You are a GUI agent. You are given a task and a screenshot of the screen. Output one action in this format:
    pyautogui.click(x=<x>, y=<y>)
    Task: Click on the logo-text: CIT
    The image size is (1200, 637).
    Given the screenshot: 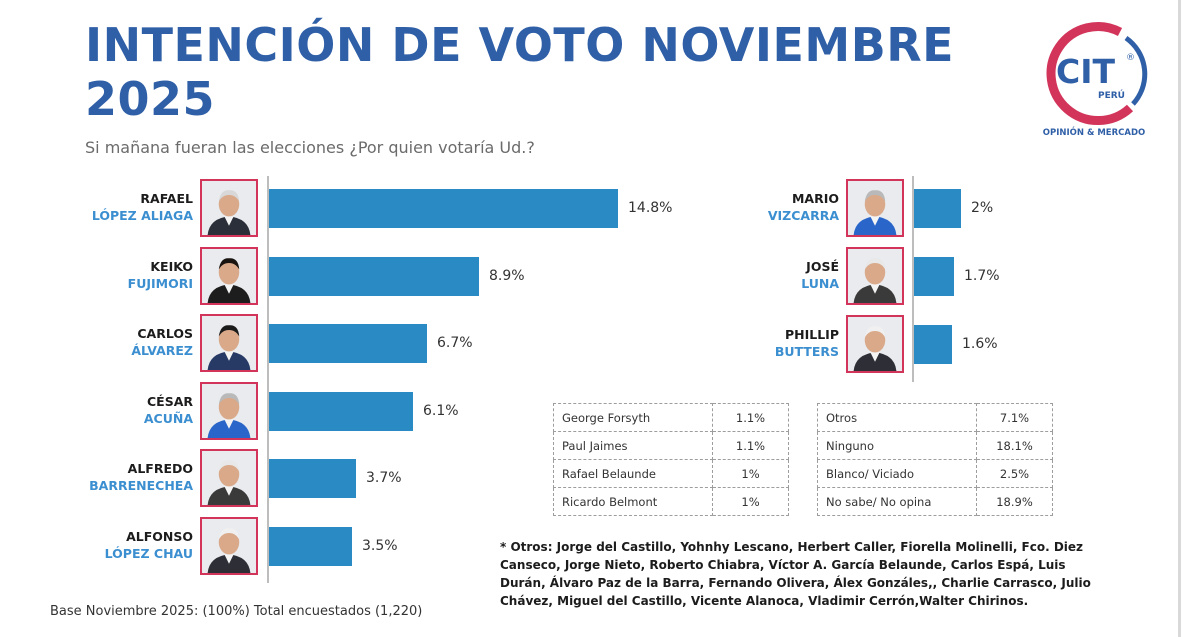 What is the action you would take?
    pyautogui.click(x=1085, y=71)
    